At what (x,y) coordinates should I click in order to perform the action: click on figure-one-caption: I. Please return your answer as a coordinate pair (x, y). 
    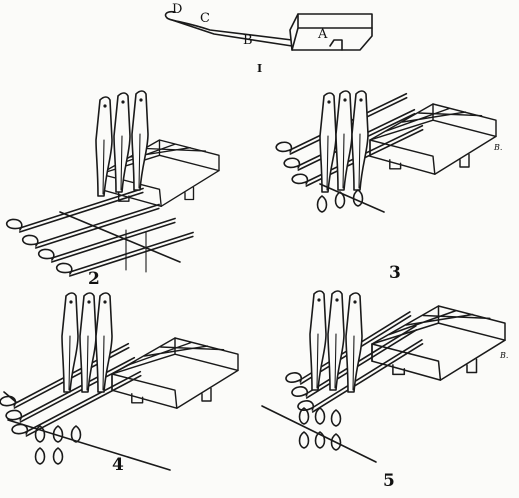
    Looking at the image, I should click on (259, 68).